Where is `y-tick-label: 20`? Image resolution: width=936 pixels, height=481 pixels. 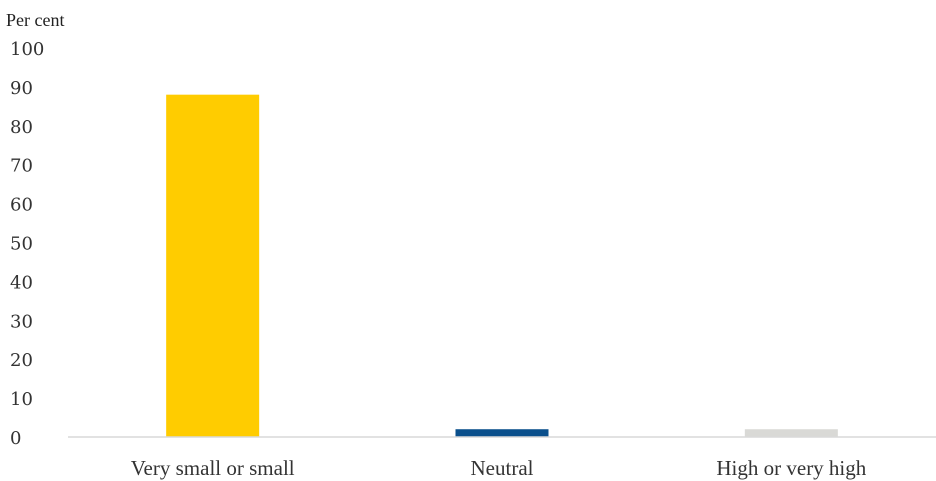
y-tick-label: 20 is located at coordinates (21, 360).